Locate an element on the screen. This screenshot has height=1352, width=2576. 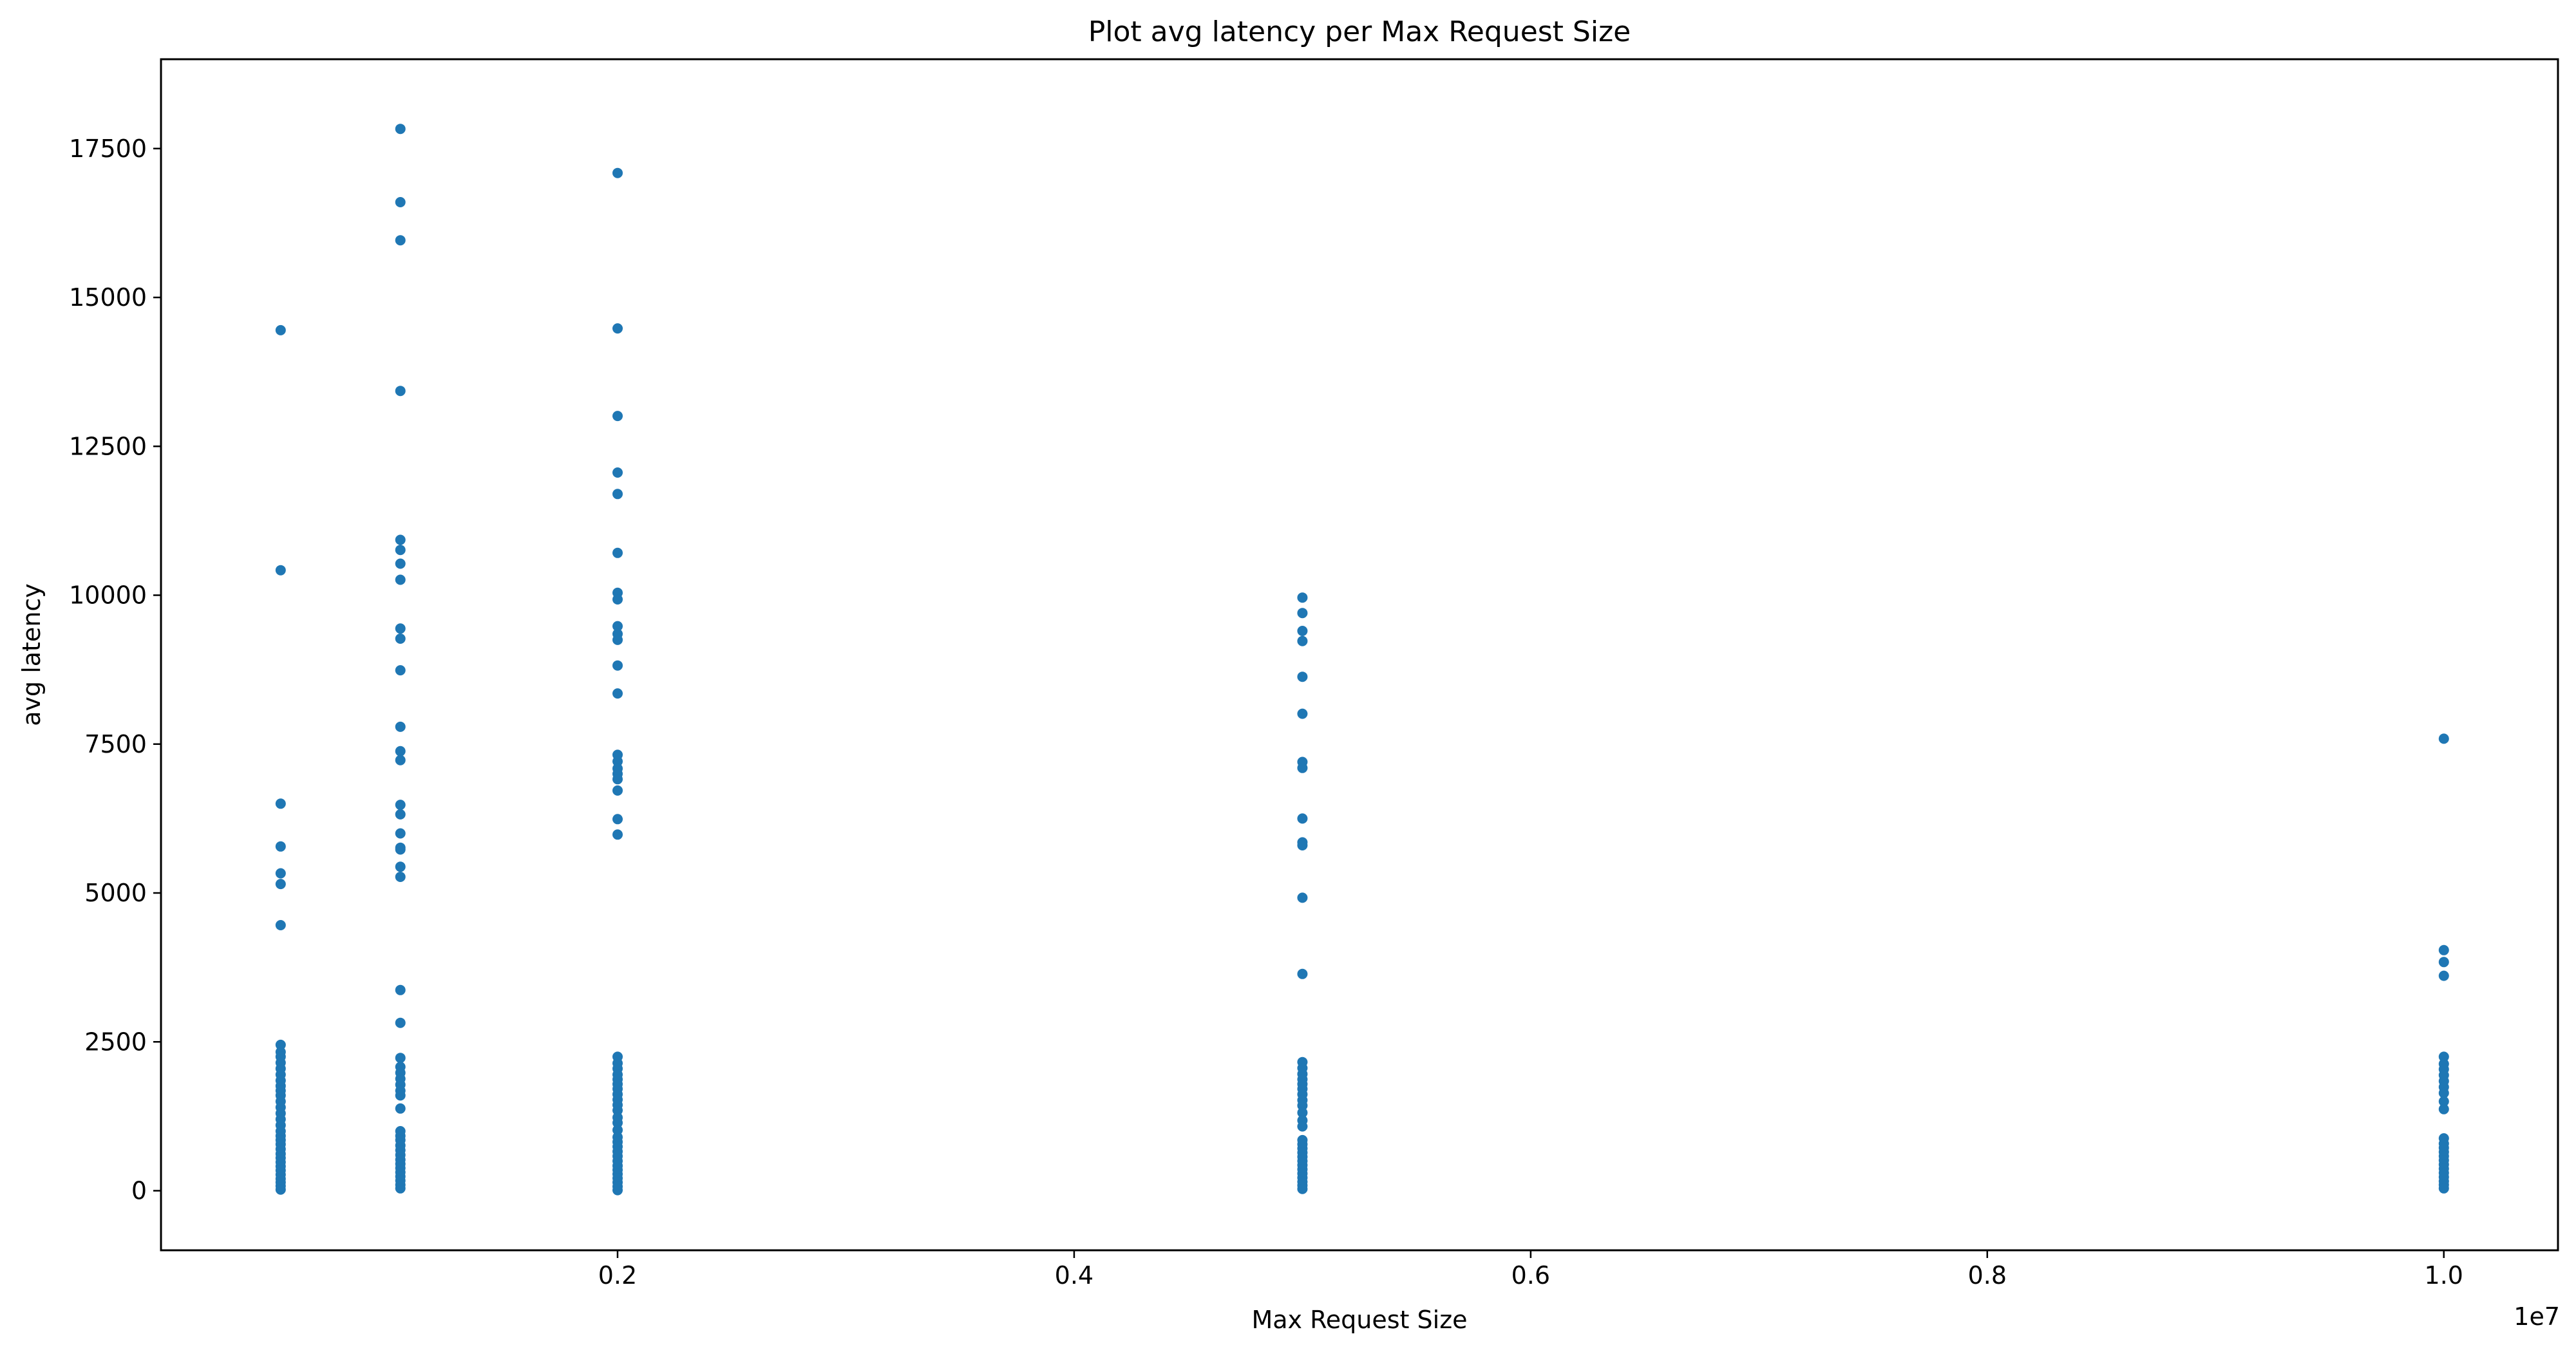
x-tick-label: 0.4 is located at coordinates (1074, 1276).